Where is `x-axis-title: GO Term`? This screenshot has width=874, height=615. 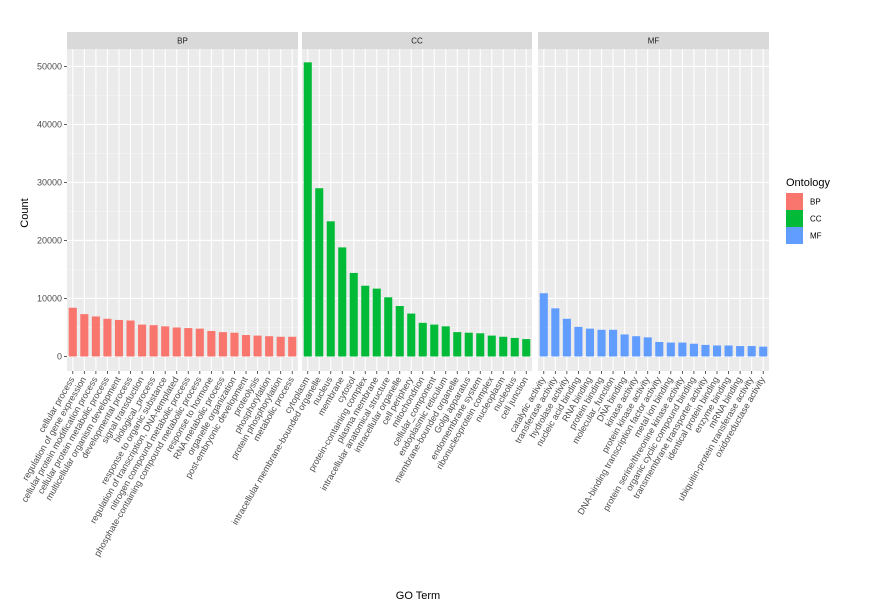
x-axis-title: GO Term is located at coordinates (418, 596).